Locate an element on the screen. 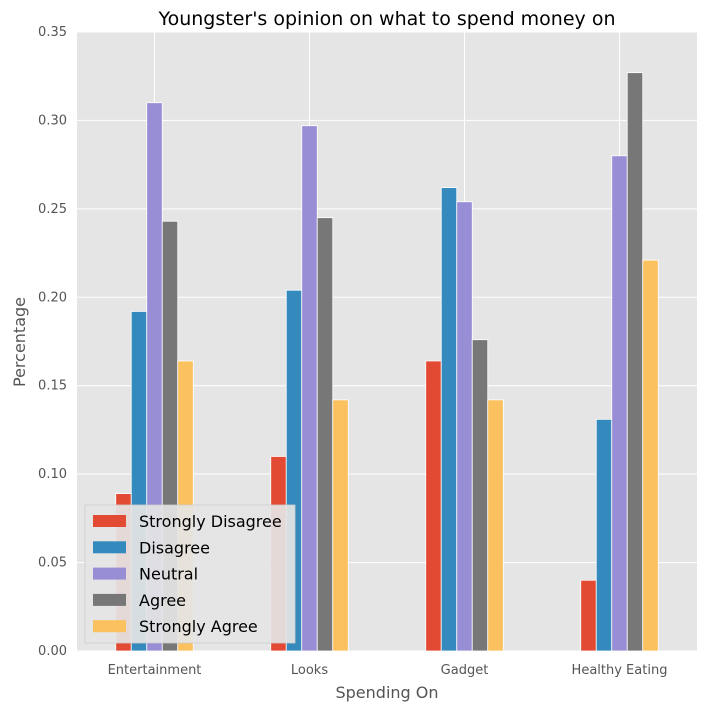  y-tick-label: 0.15 is located at coordinates (52, 386).